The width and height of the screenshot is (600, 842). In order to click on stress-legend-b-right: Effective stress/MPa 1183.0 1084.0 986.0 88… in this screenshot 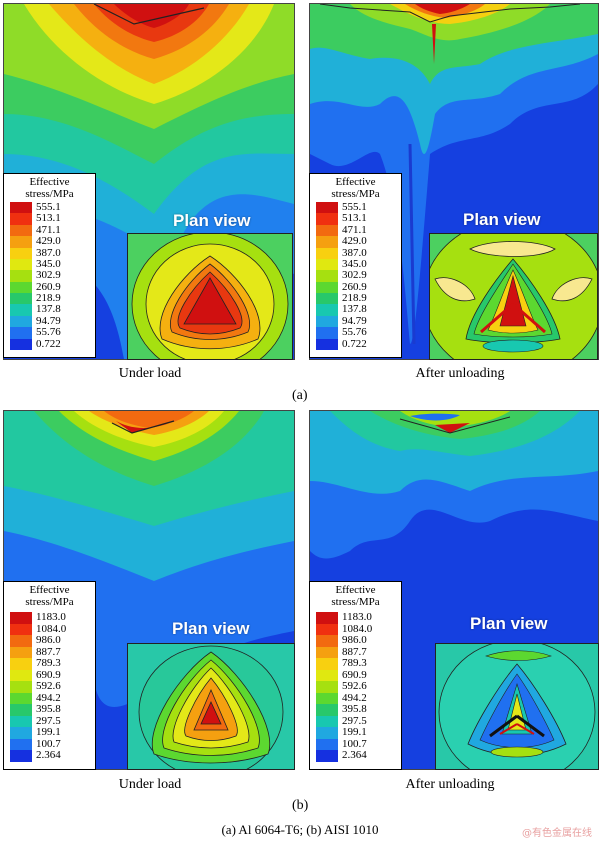, I will do `click(355, 675)`.